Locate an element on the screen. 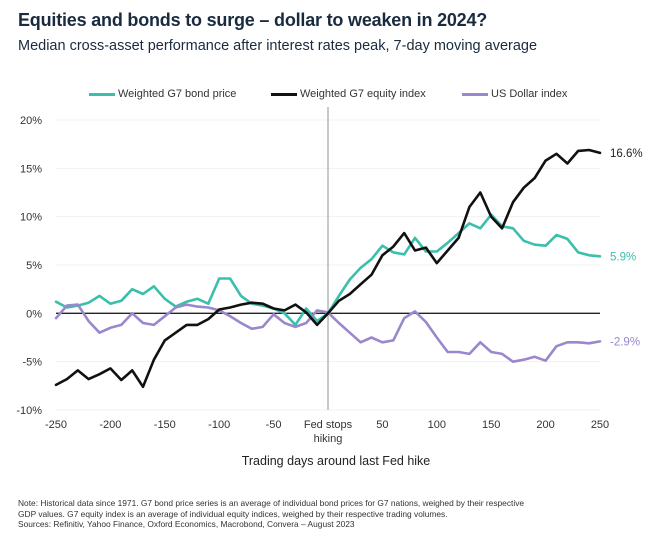  x-tick-label: -150 is located at coordinates (165, 425).